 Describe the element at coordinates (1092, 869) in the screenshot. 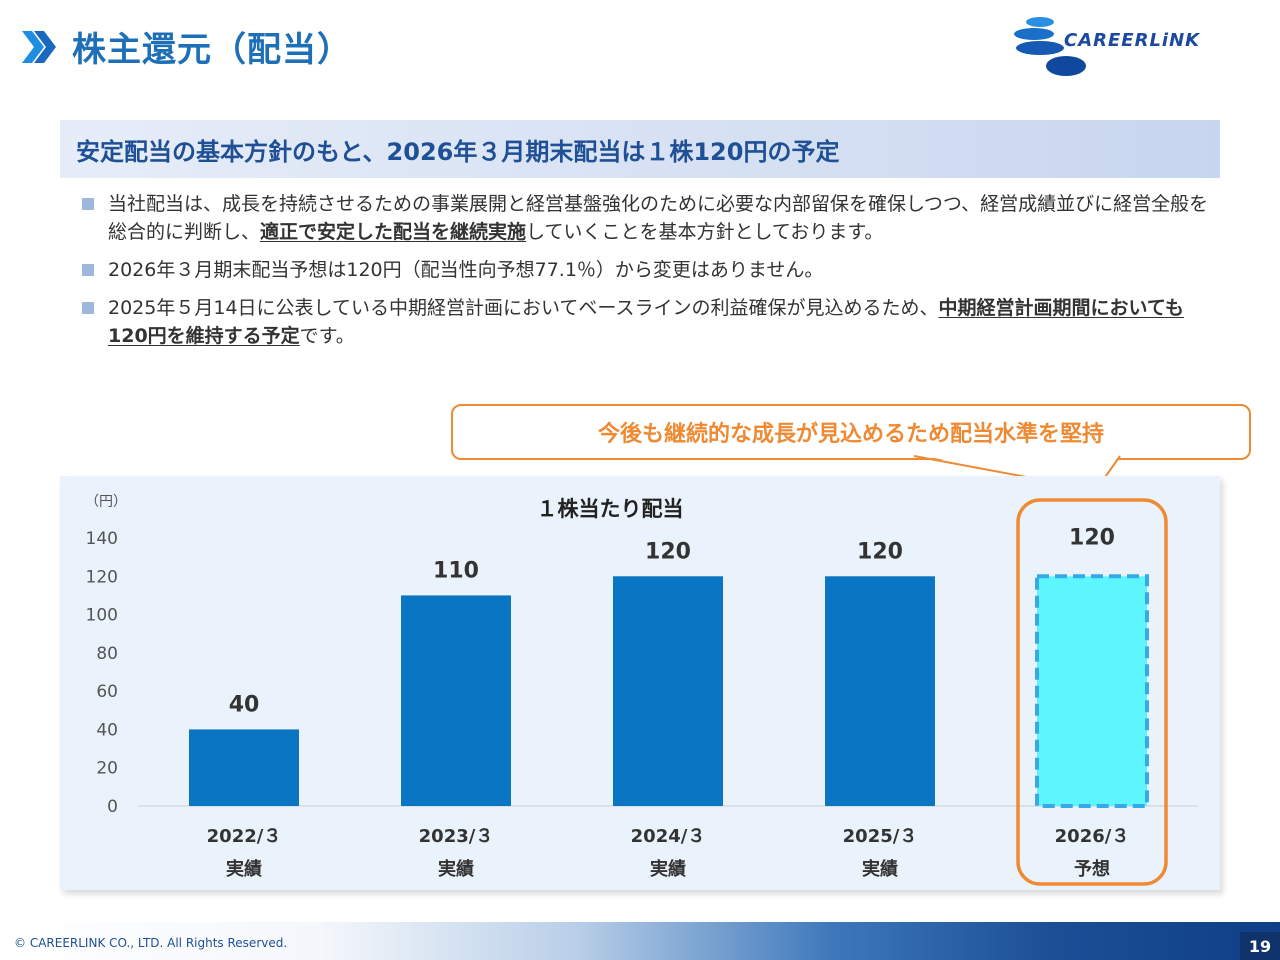

I see `x-sublabel: 予想` at that location.